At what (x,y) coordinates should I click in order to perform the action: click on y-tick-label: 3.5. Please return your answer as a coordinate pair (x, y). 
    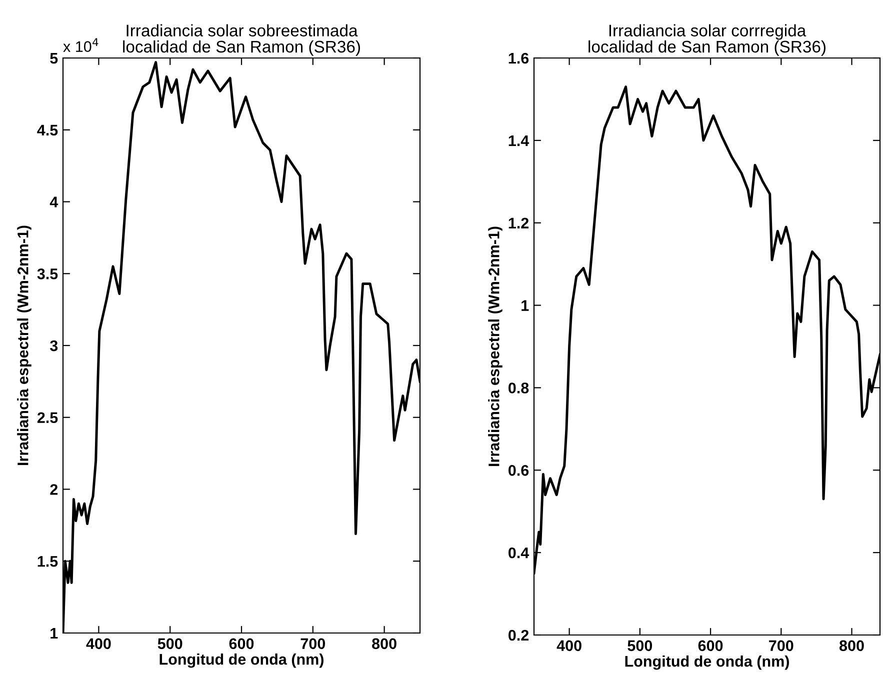
    Looking at the image, I should click on (47, 274).